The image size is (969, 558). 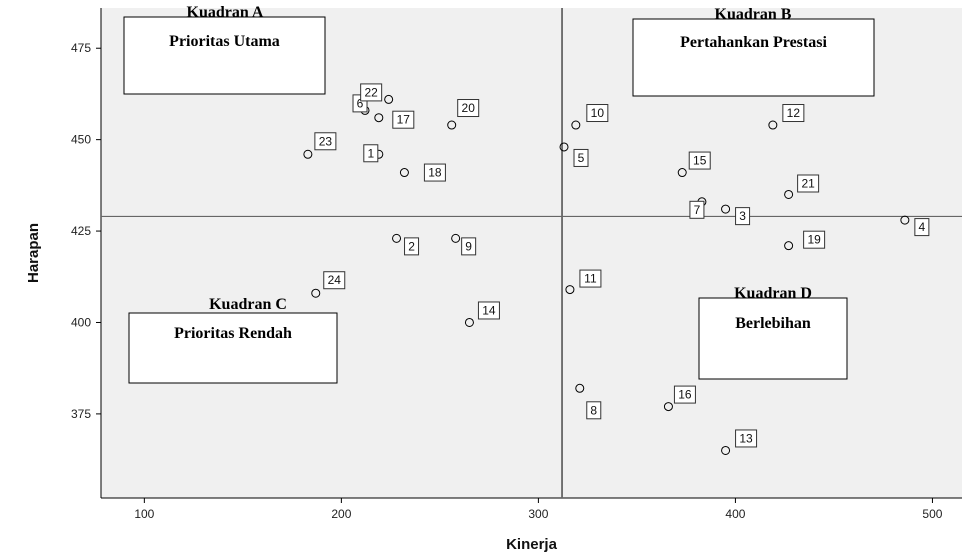 I want to click on y-axis-title: Harapan, so click(x=33, y=253).